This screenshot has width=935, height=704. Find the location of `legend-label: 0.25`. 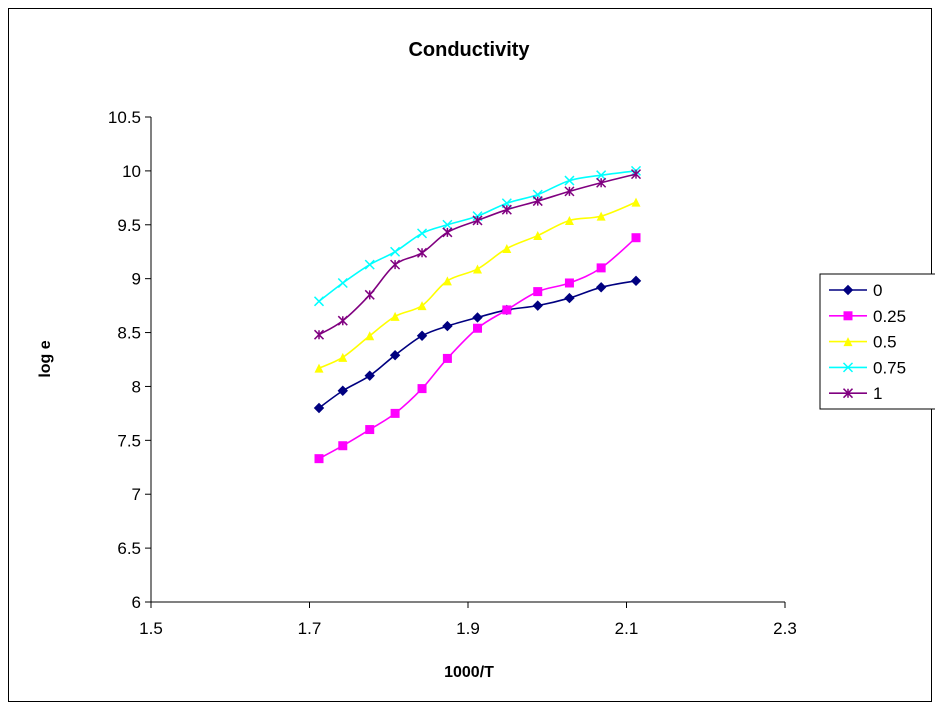

legend-label: 0.25 is located at coordinates (889, 316).